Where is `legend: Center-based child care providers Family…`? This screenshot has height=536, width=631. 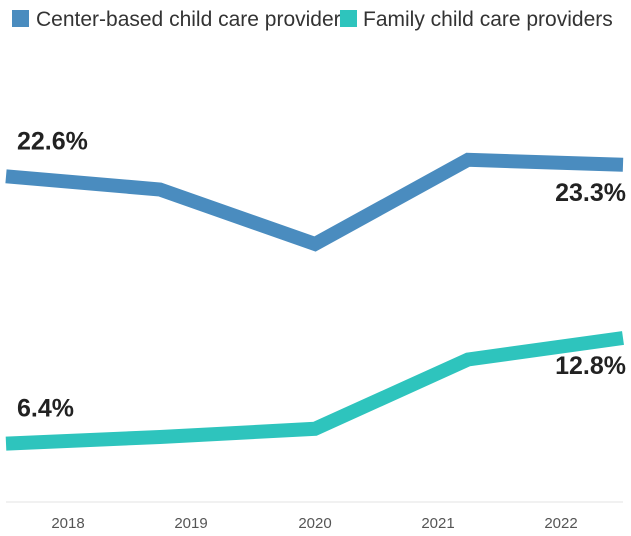
legend: Center-based child care providers Family… is located at coordinates (312, 19).